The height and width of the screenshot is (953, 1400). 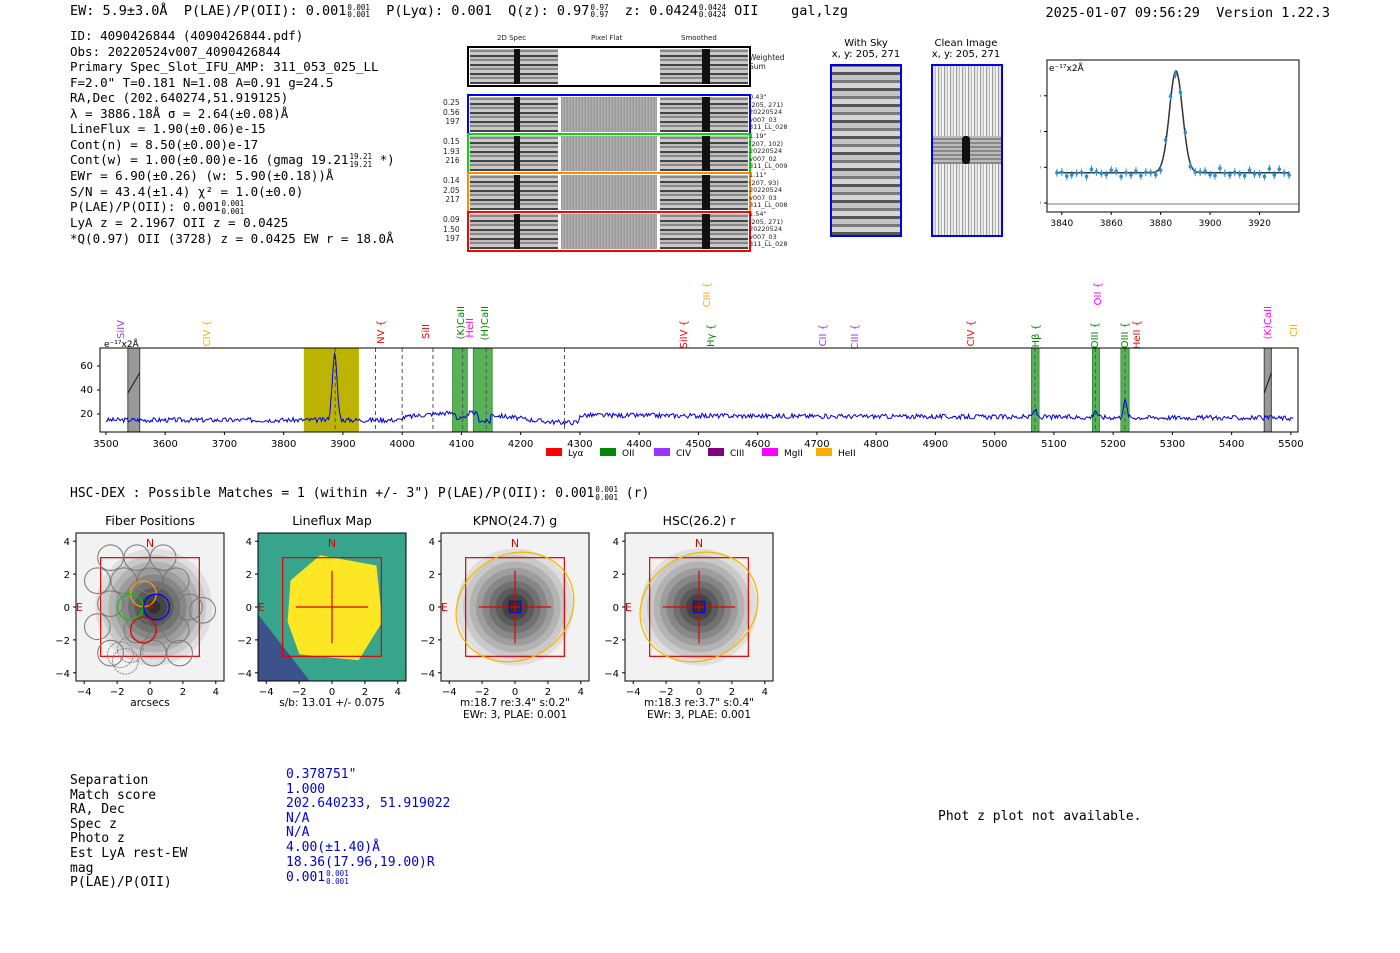 I want to click on fiber-row-meta: 311_LL_028, so click(x=768, y=127).